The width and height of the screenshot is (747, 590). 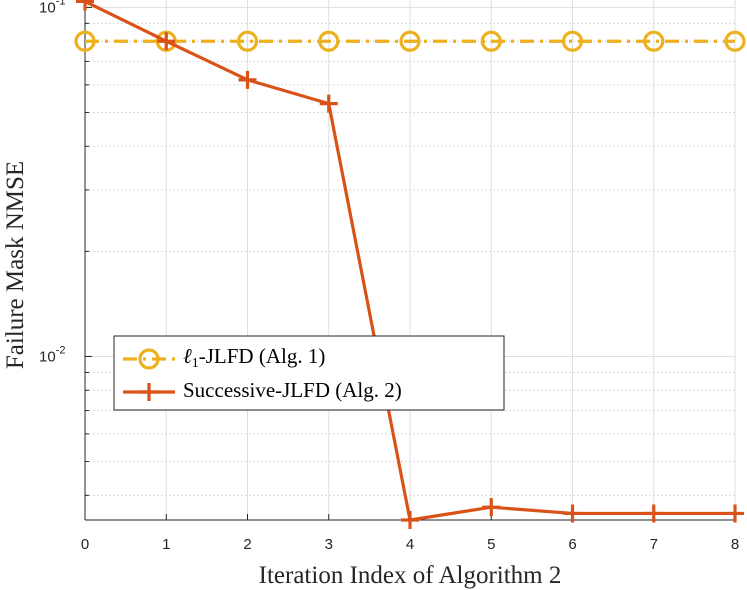 I want to click on y-tick-label: 10-2, so click(x=52, y=354).